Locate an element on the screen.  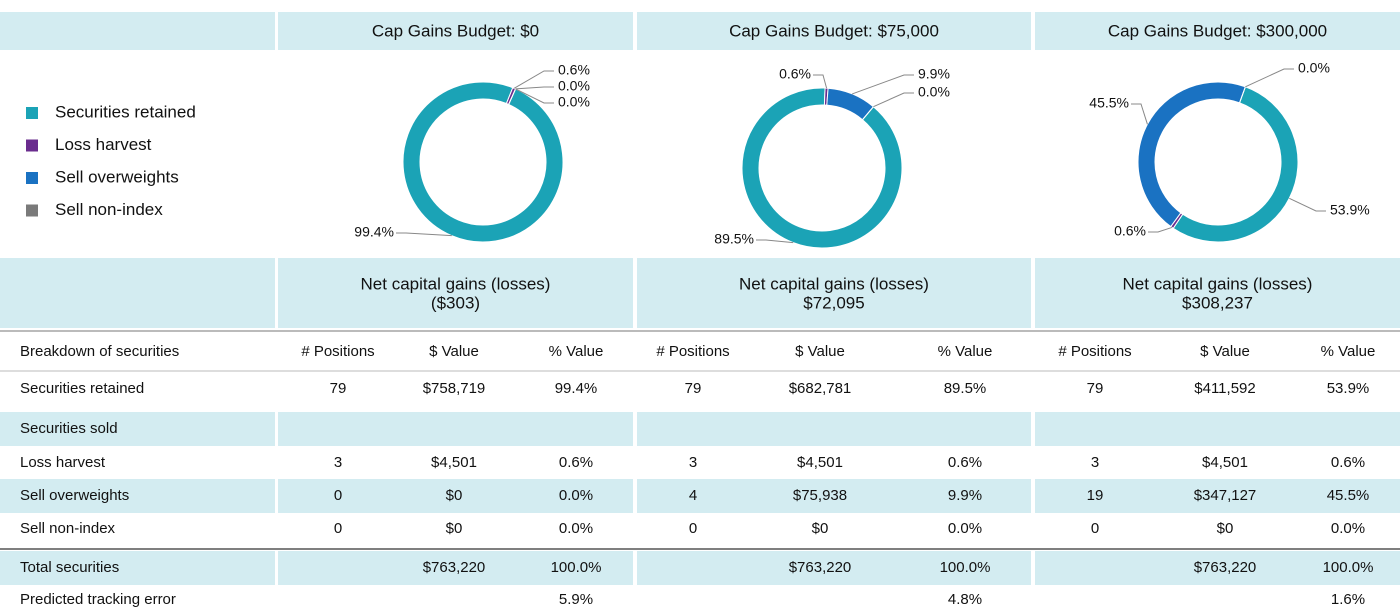
column-header: Breakdown of securities is located at coordinates (99, 351).